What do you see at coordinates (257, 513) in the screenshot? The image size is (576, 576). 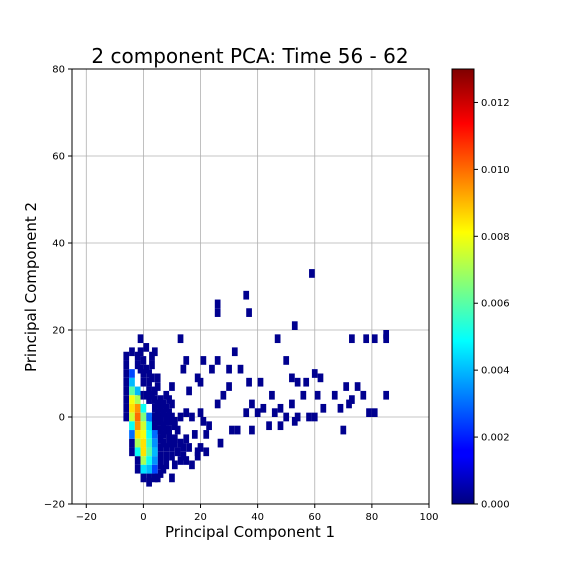 I see `x-axis-ticks: −20 0 20 40 60 80 100` at bounding box center [257, 513].